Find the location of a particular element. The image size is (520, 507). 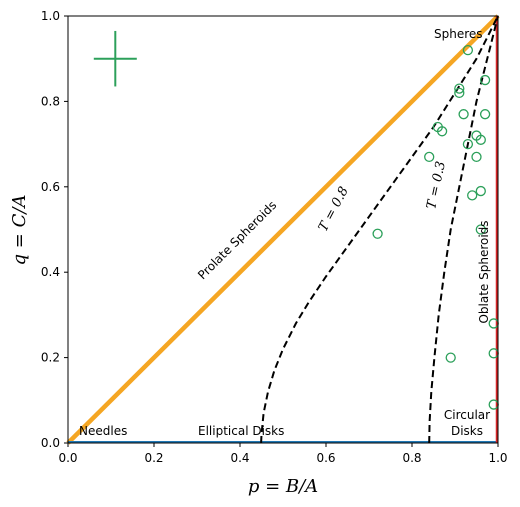

y-tick-label-5: 0.8 is located at coordinates (50, 101).